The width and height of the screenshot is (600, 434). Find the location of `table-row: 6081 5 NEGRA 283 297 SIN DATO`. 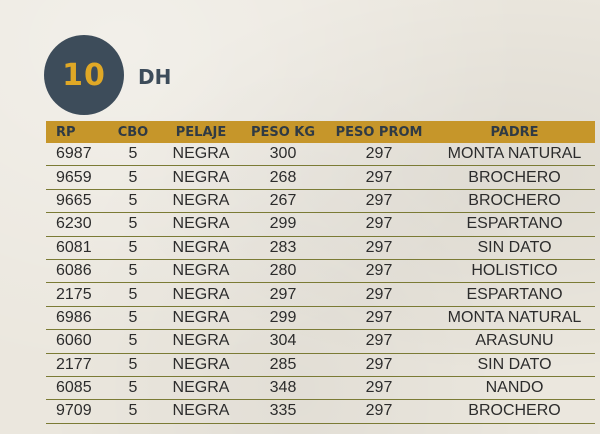

table-row: 6081 5 NEGRA 283 297 SIN DATO is located at coordinates (320, 248).